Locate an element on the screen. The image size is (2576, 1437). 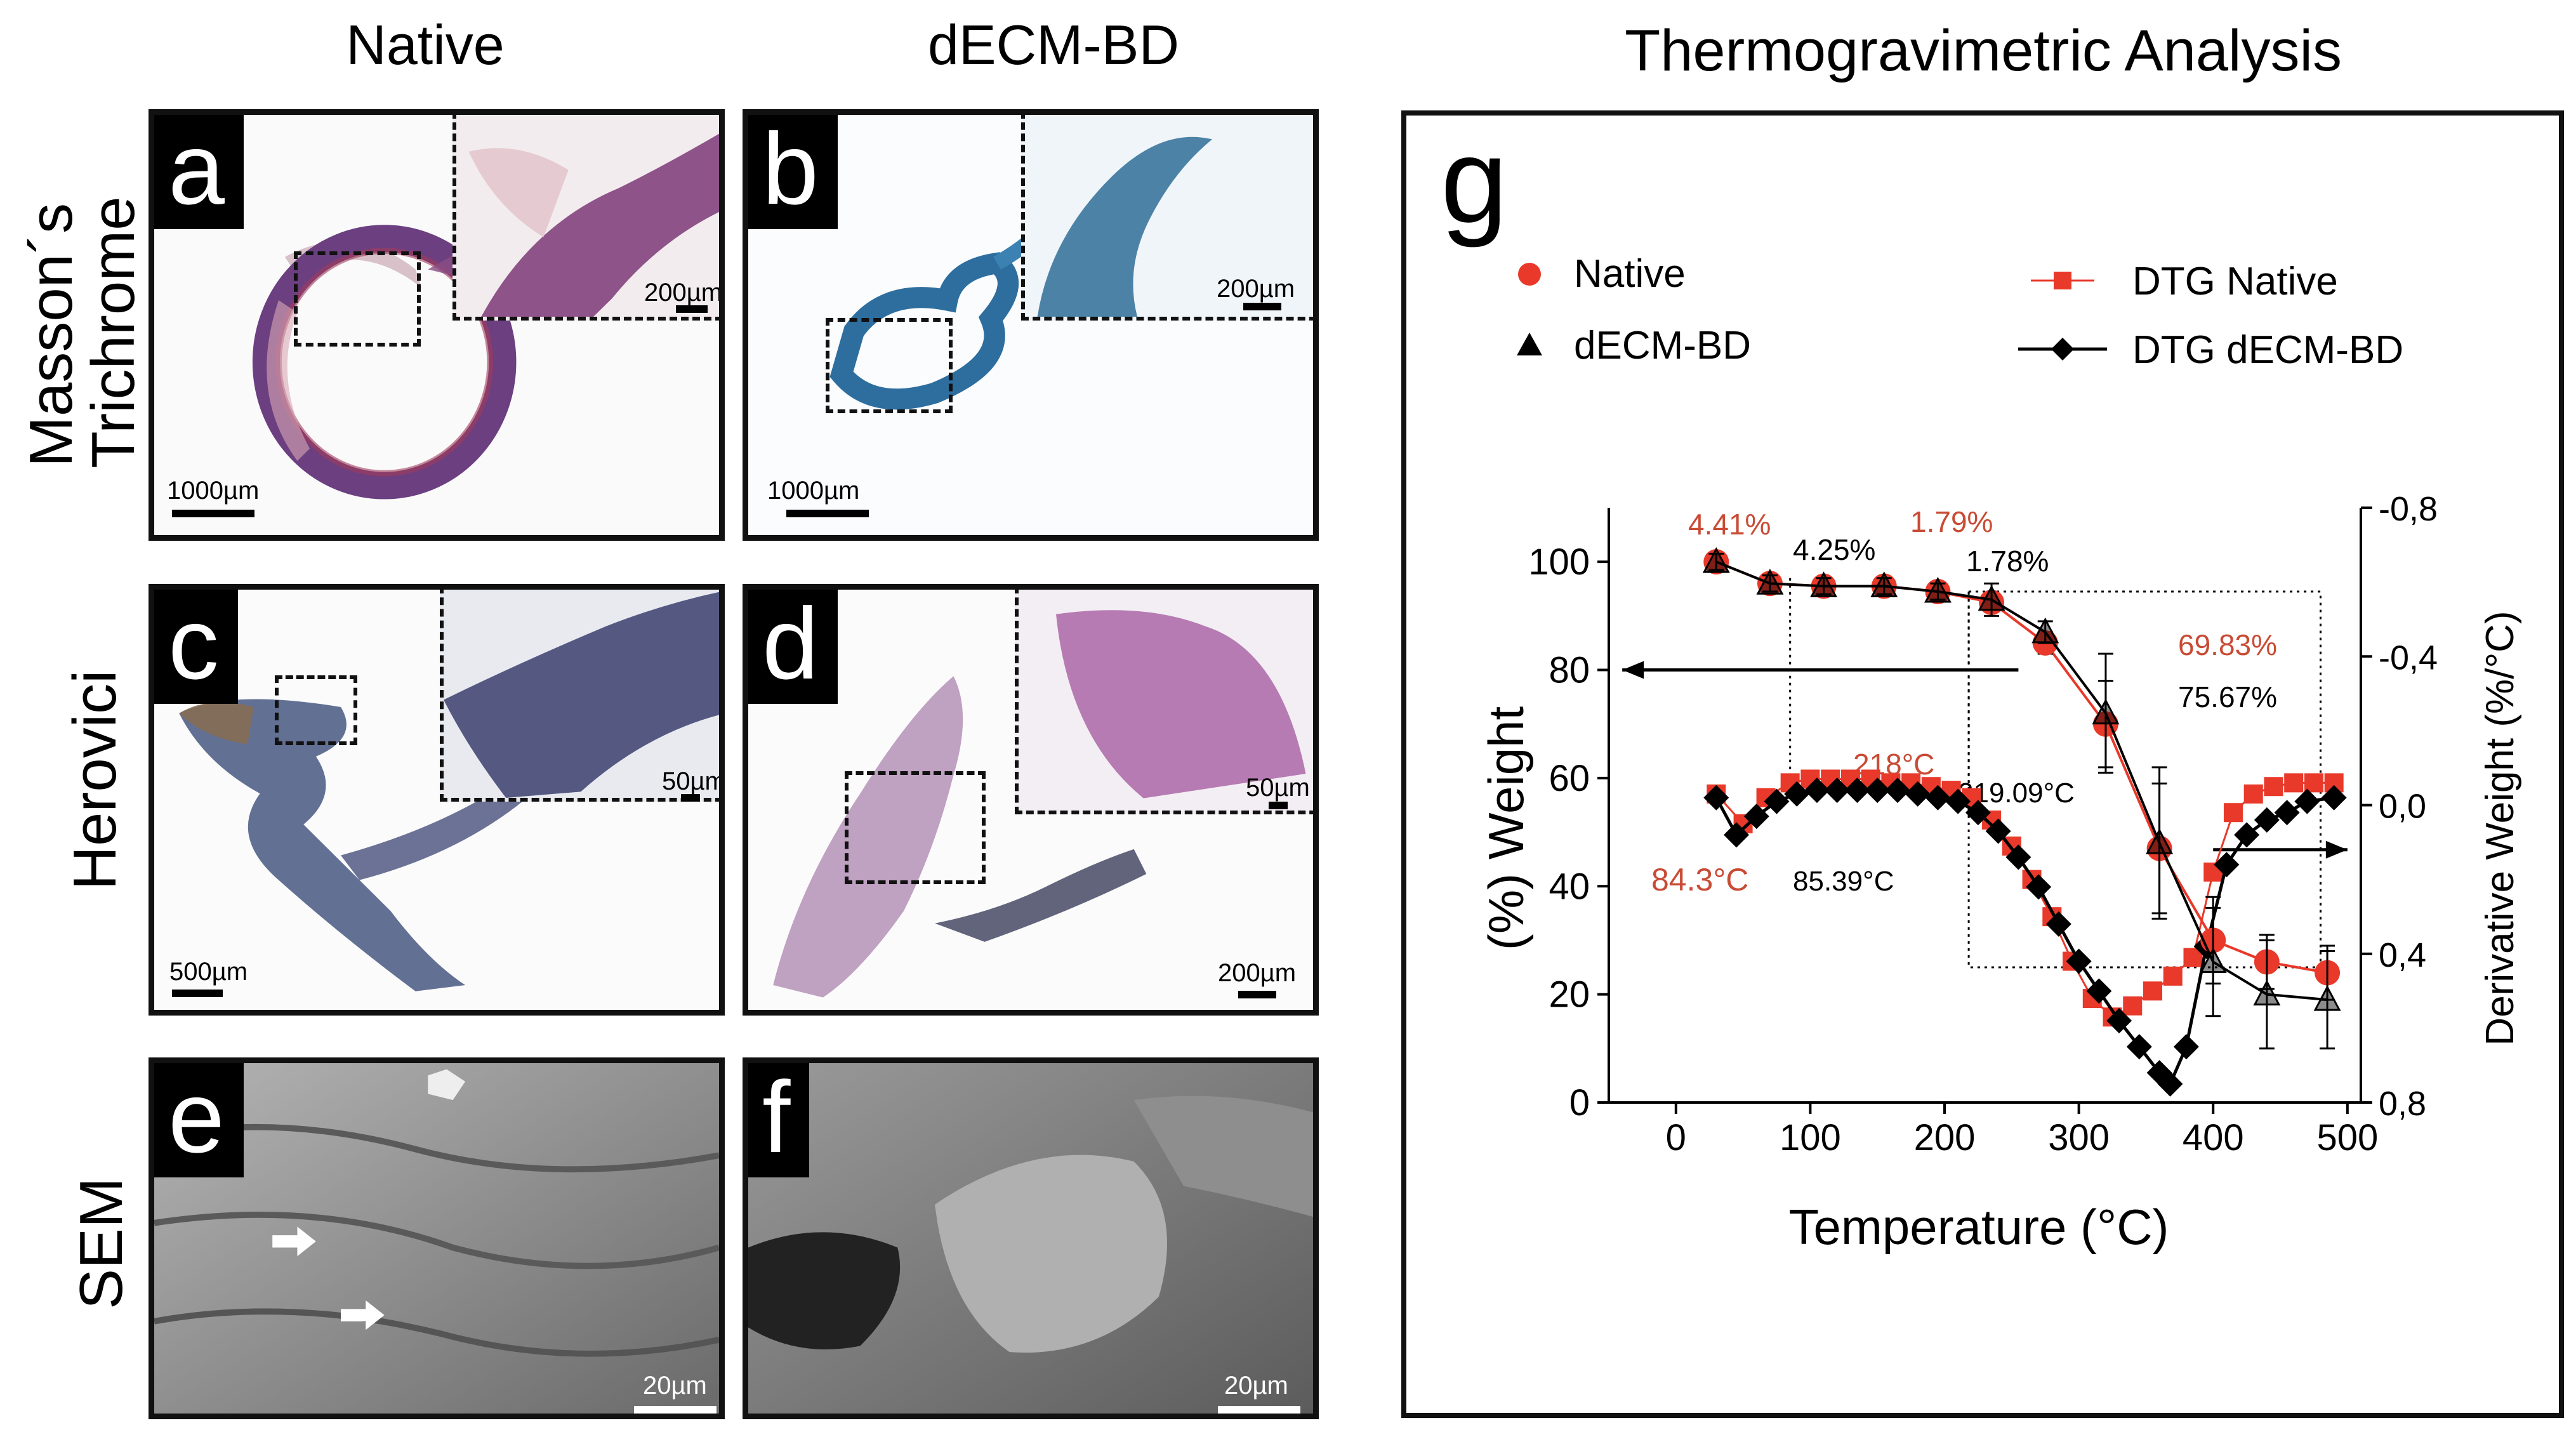
series-line is located at coordinates (2021, 767).